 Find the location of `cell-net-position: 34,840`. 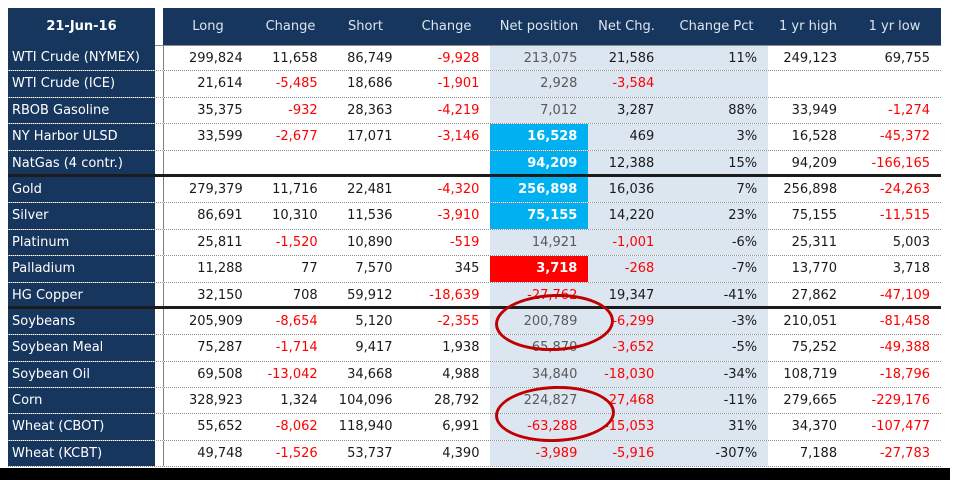

cell-net-position: 34,840 is located at coordinates (539, 374).